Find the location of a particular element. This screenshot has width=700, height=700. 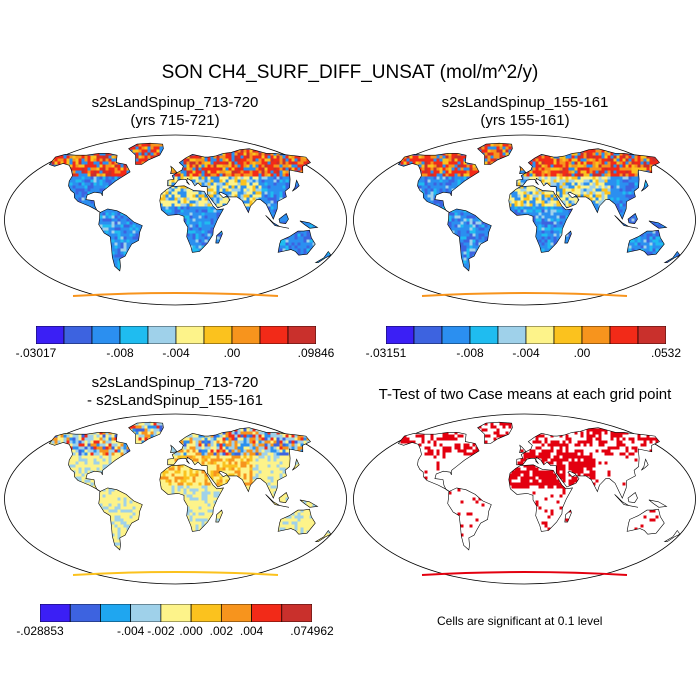

panel-title-case2: s2sLandSpinup_155-161 (yrs 155-161) is located at coordinates (525, 112).